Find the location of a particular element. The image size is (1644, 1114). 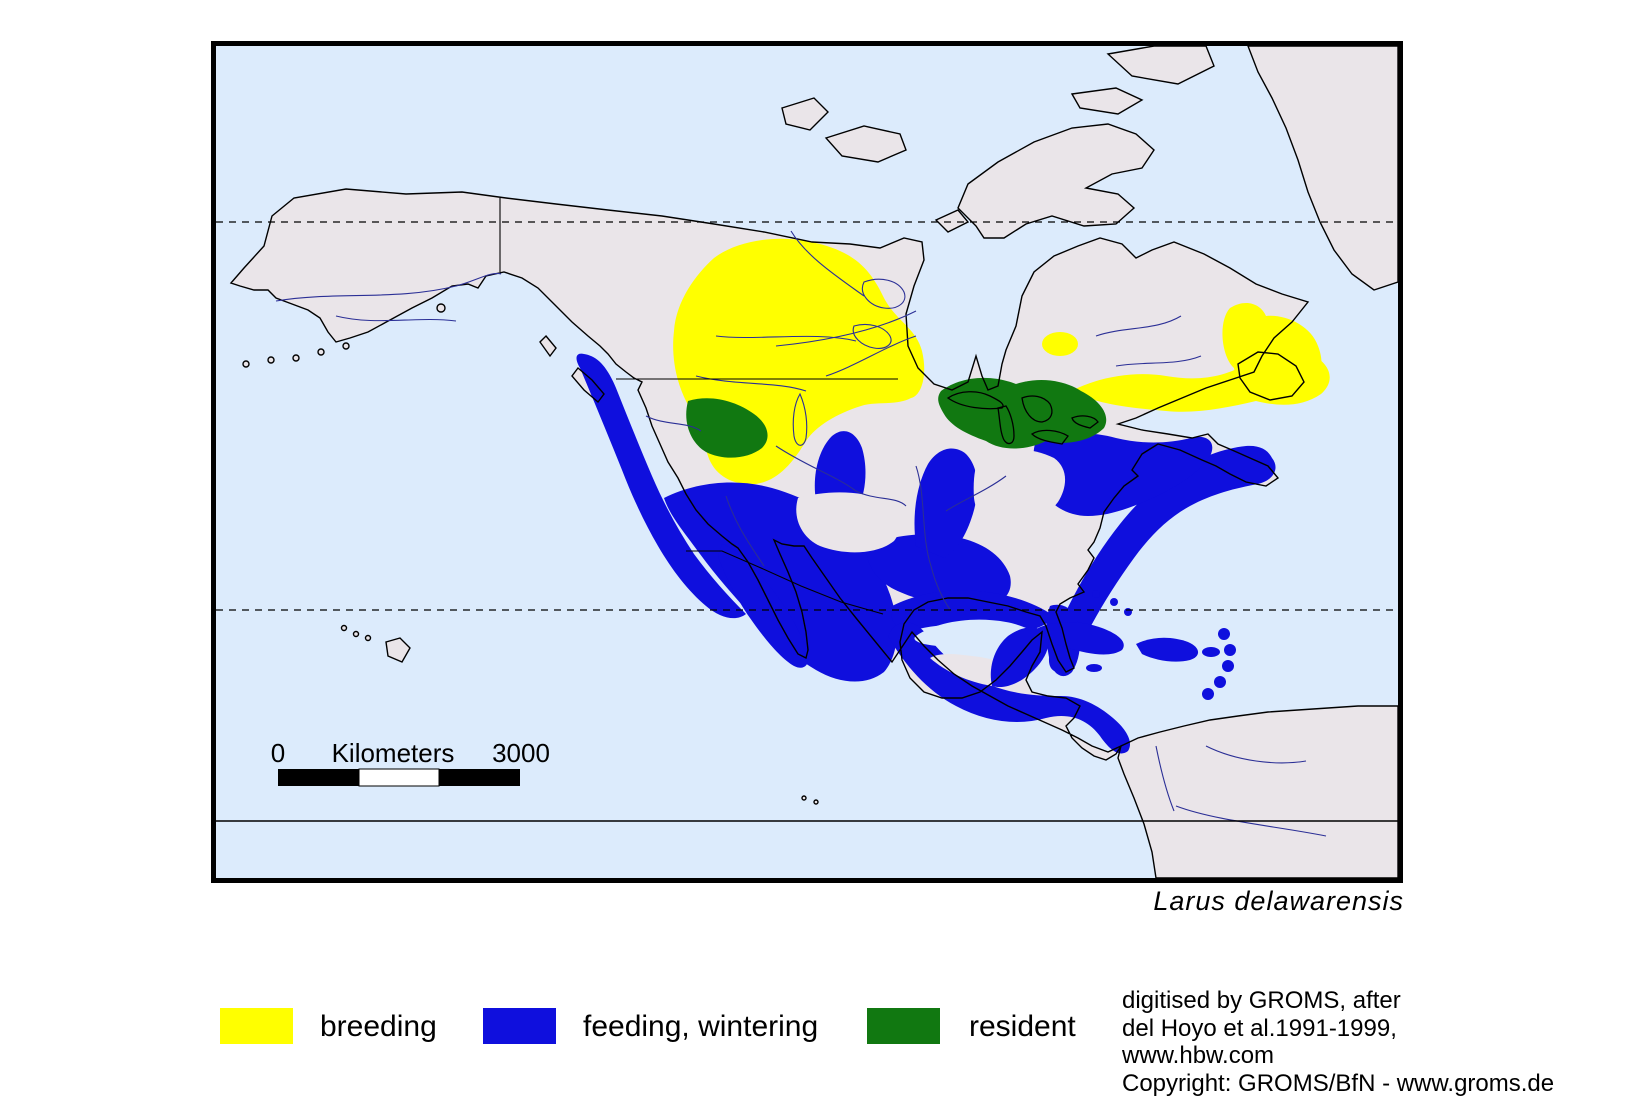

scale-end-label: 3000 is located at coordinates (521, 753).